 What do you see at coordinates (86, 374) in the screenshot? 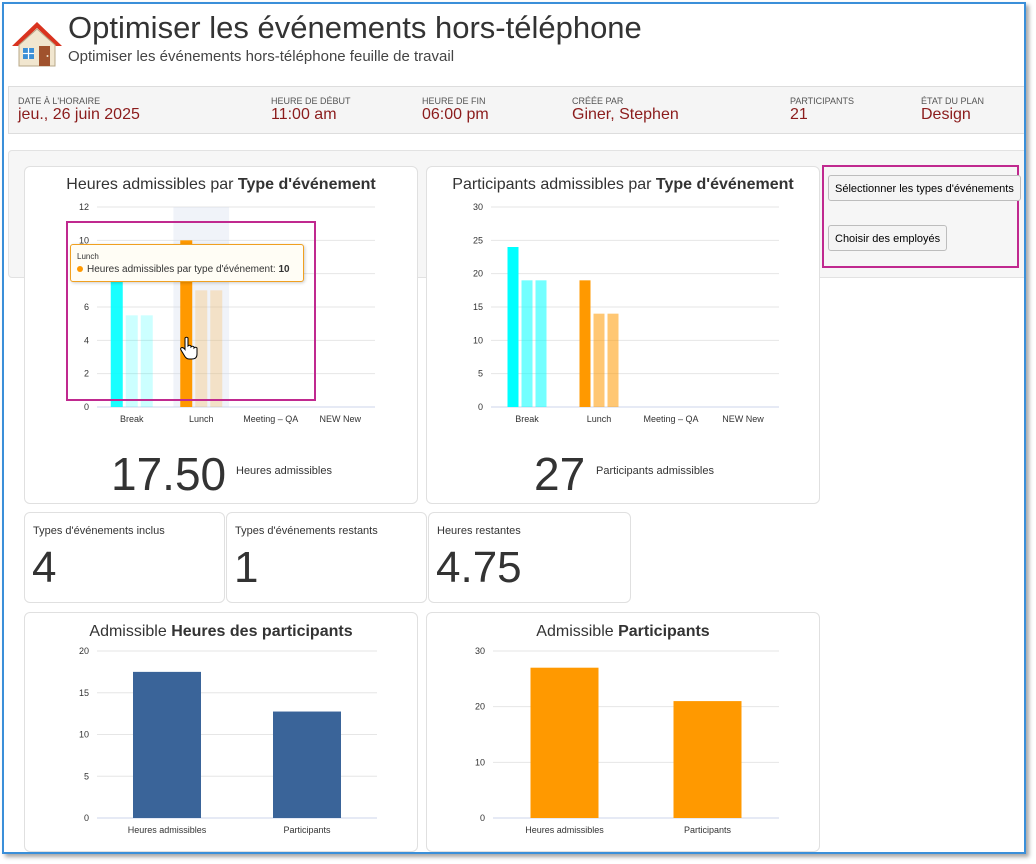
I see `y-tick-label: 2` at bounding box center [86, 374].